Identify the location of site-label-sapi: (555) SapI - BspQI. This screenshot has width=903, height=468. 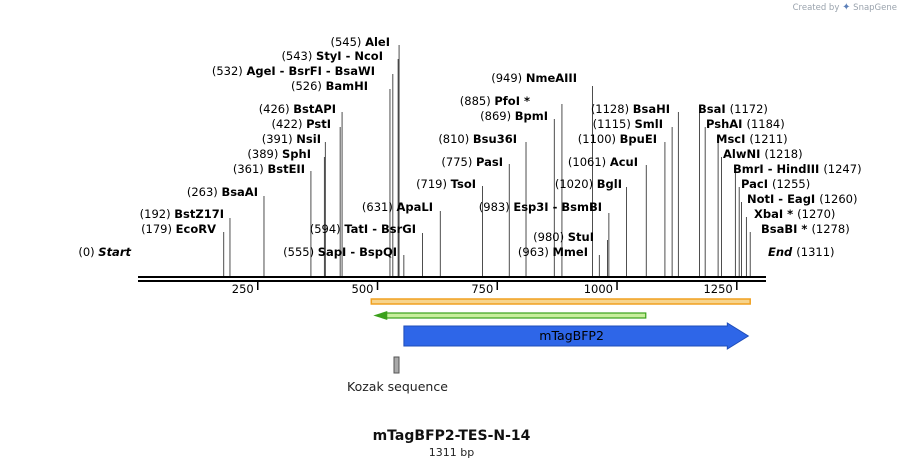
(340, 252).